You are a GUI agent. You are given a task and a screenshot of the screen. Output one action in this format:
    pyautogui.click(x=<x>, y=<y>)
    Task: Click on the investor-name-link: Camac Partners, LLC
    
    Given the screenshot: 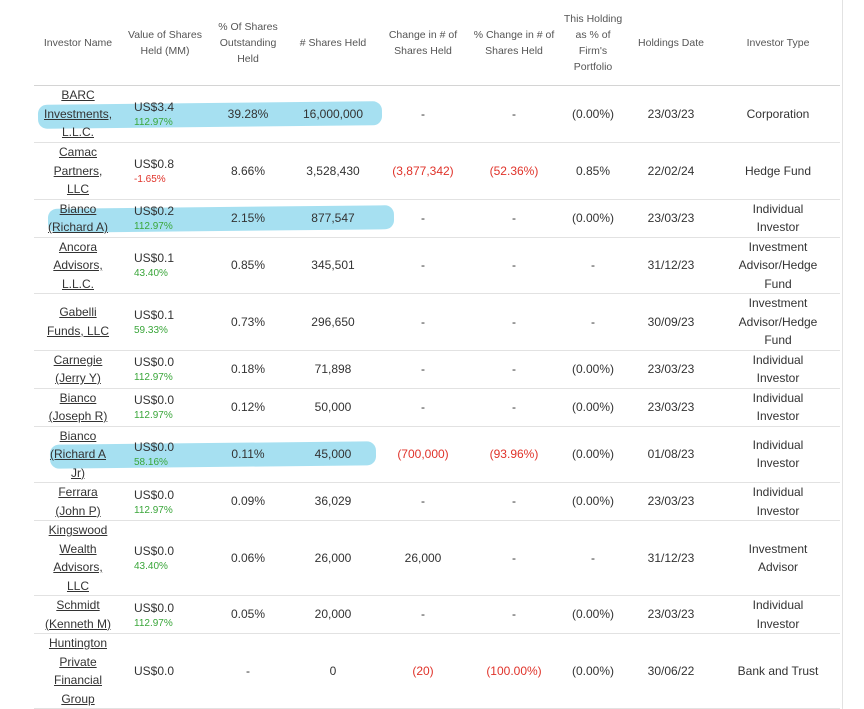 What is the action you would take?
    pyautogui.click(x=78, y=170)
    